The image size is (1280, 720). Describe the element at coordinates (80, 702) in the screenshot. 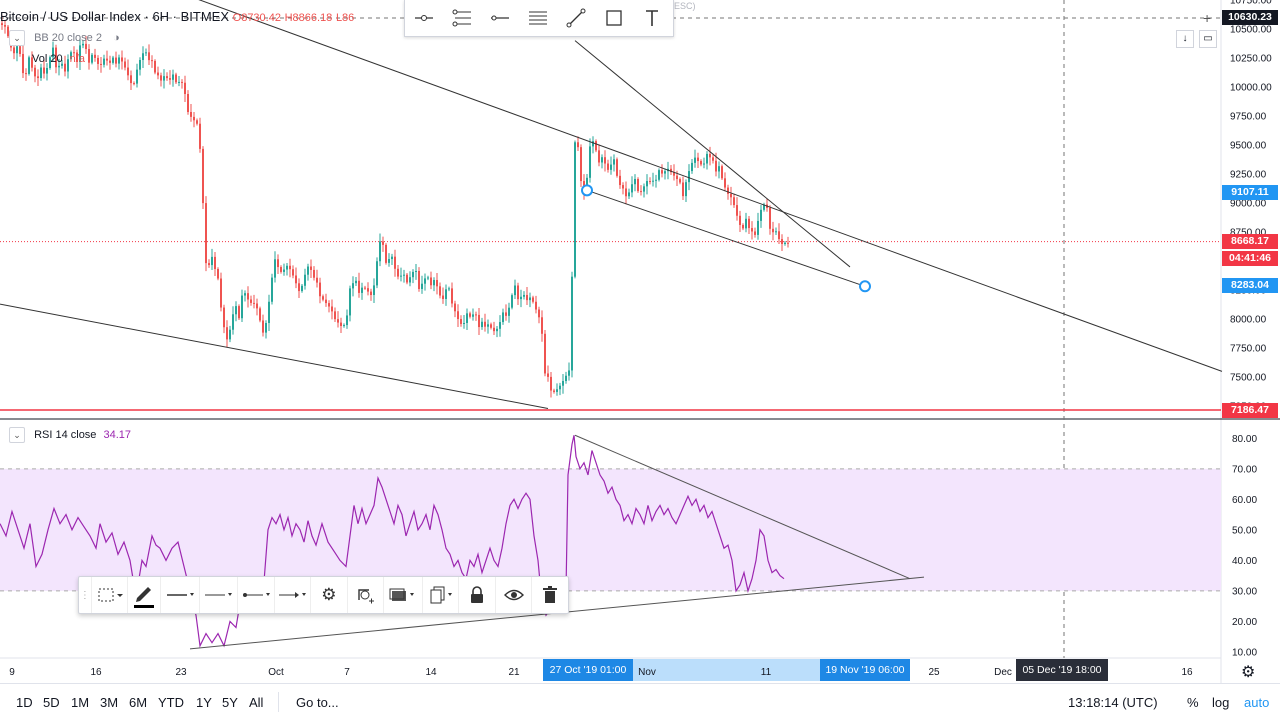

I see `timeframe-1m: 1M` at that location.